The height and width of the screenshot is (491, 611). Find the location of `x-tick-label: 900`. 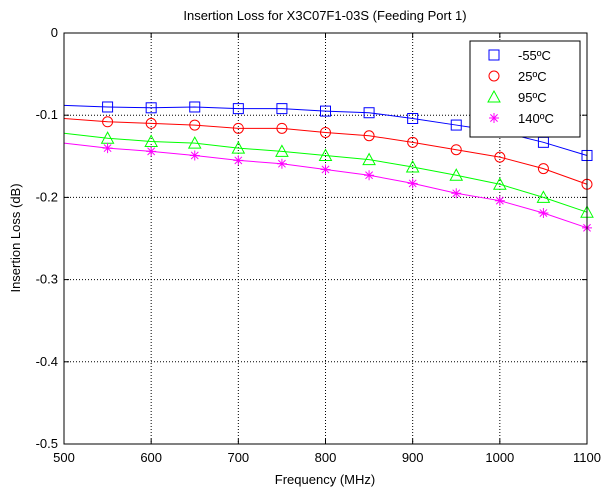

x-tick-label: 900 is located at coordinates (413, 457).